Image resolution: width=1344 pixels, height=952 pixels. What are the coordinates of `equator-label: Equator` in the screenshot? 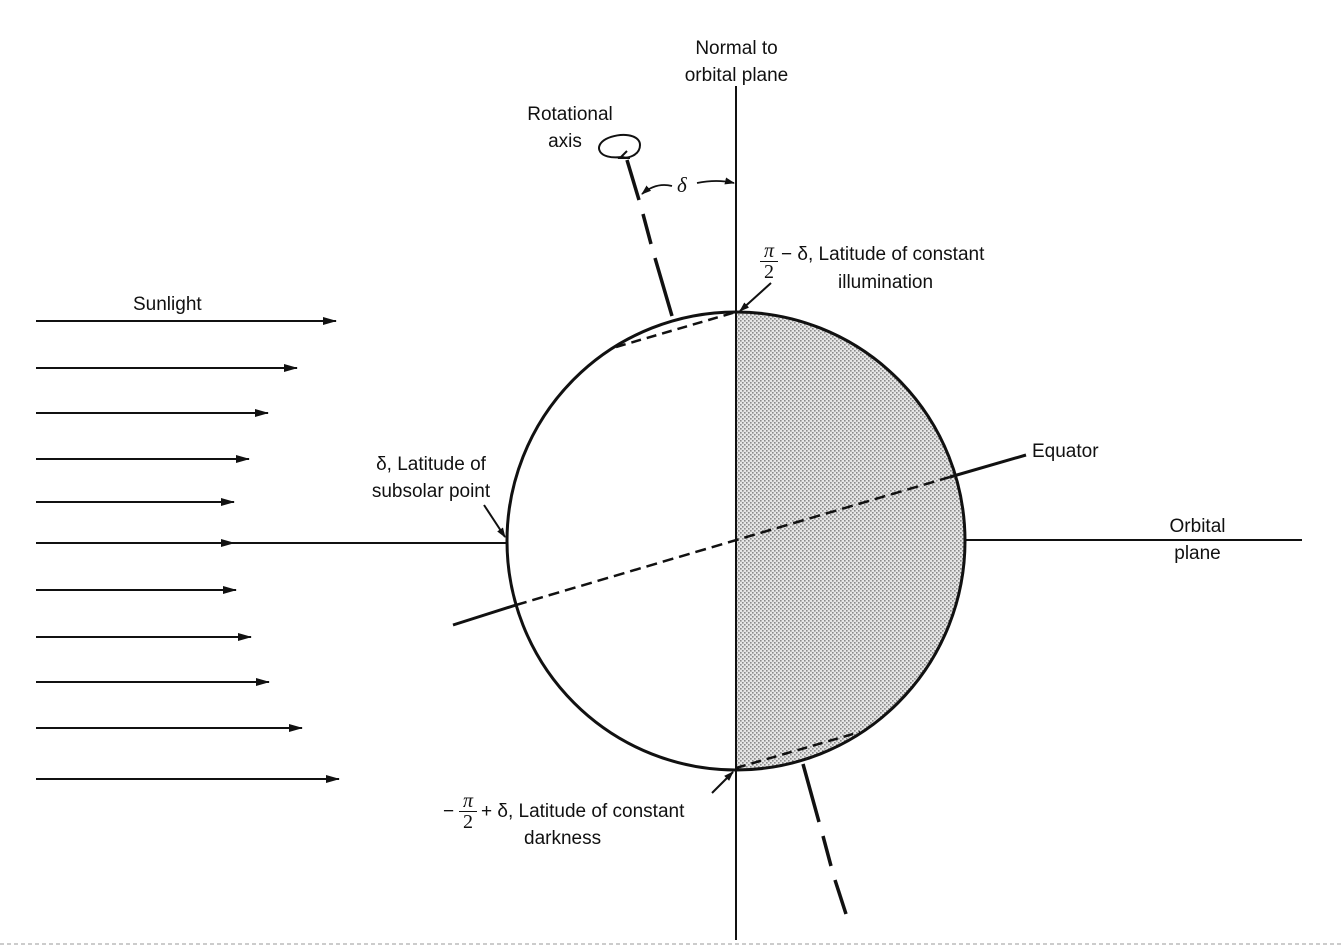 It's located at (1065, 451).